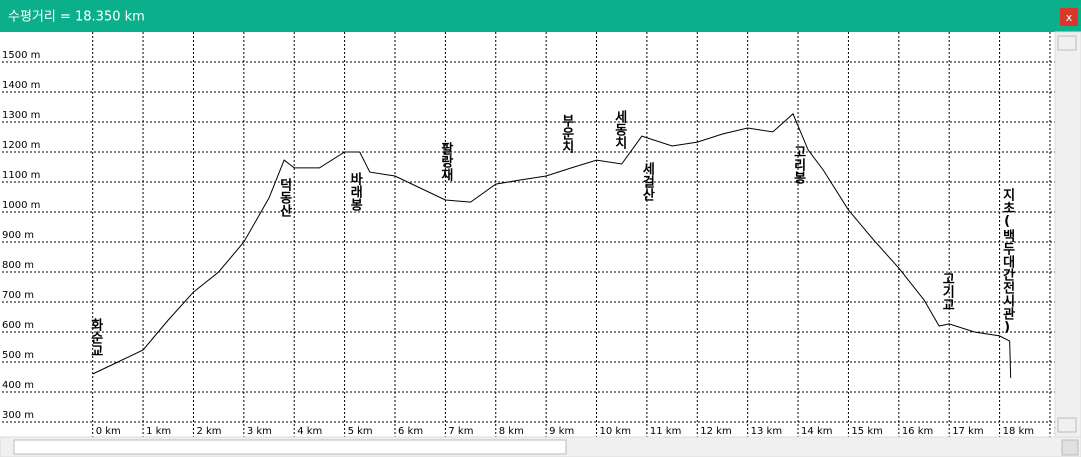 The height and width of the screenshot is (457, 1081). What do you see at coordinates (1070, 447) in the screenshot?
I see `resize-grip` at bounding box center [1070, 447].